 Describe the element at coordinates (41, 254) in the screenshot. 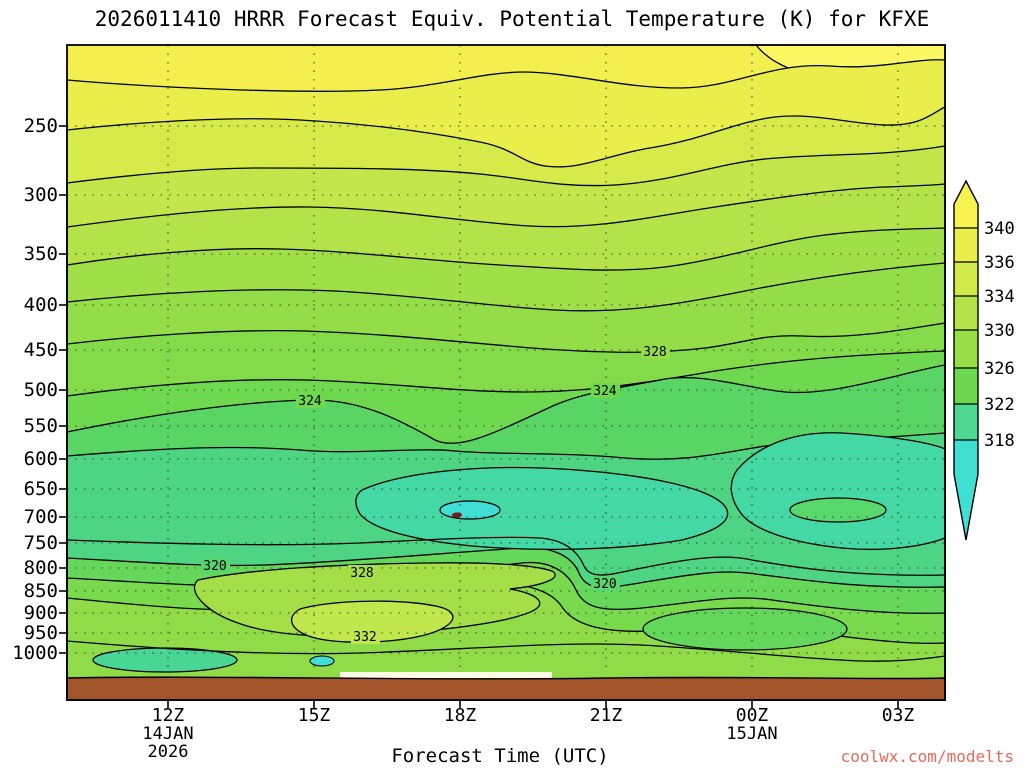

I see `y-tick-label: 350` at that location.